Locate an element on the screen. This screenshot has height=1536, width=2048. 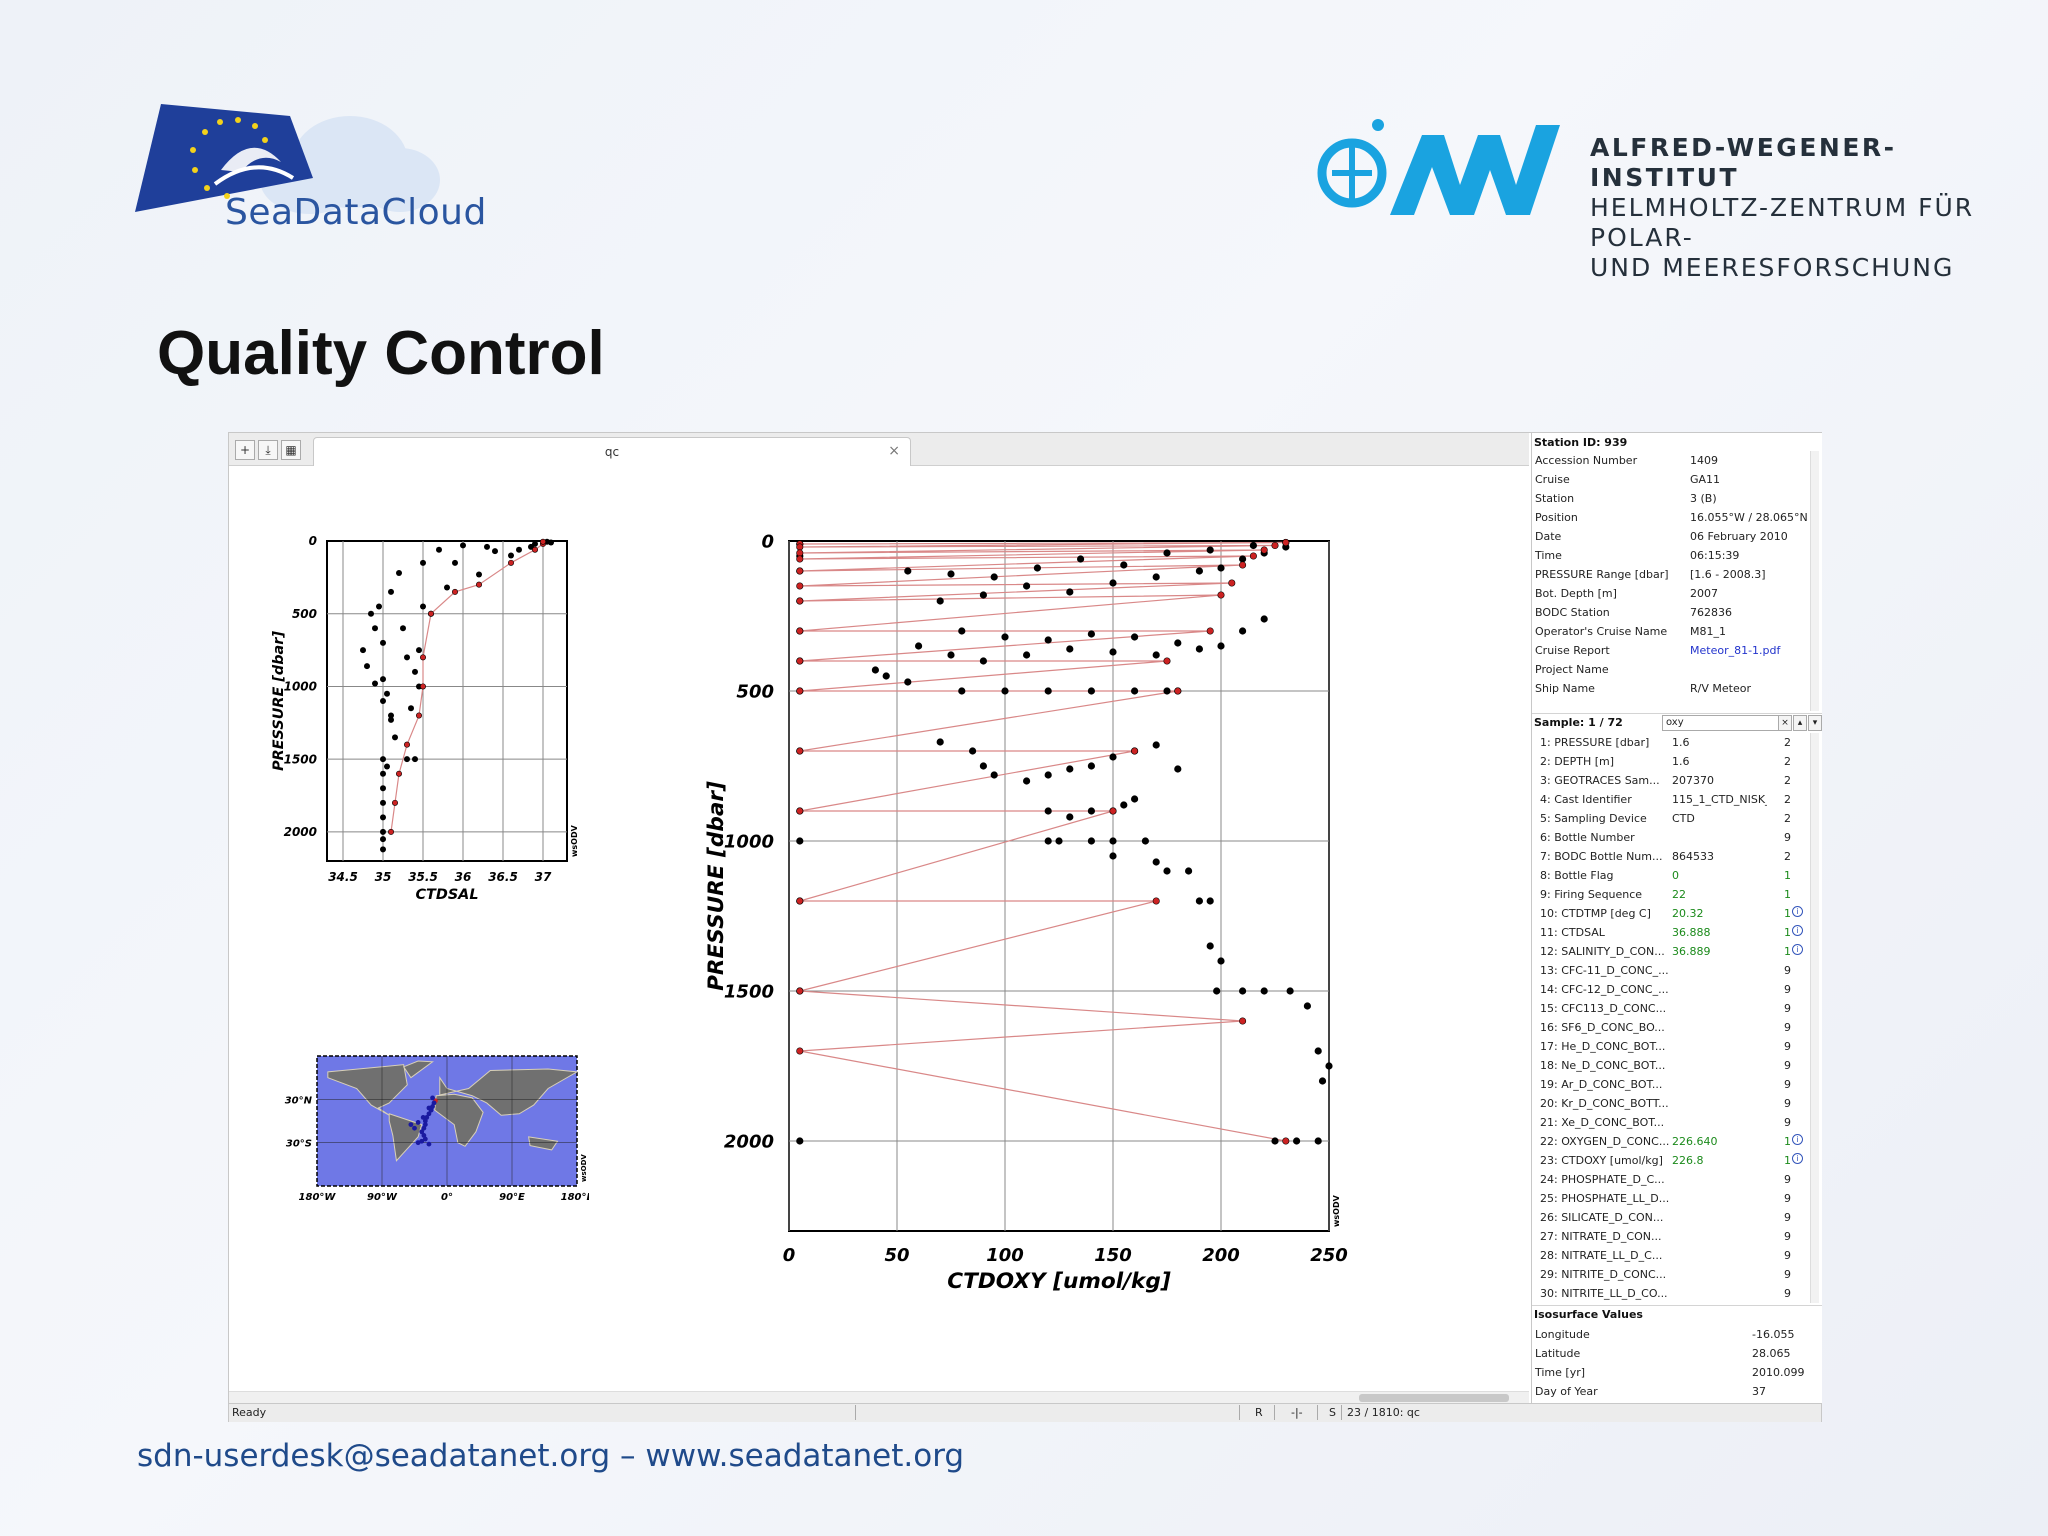
sample-row: 25: PHOSPHATE_LL_D... 9 is located at coordinates (1670, 1198).